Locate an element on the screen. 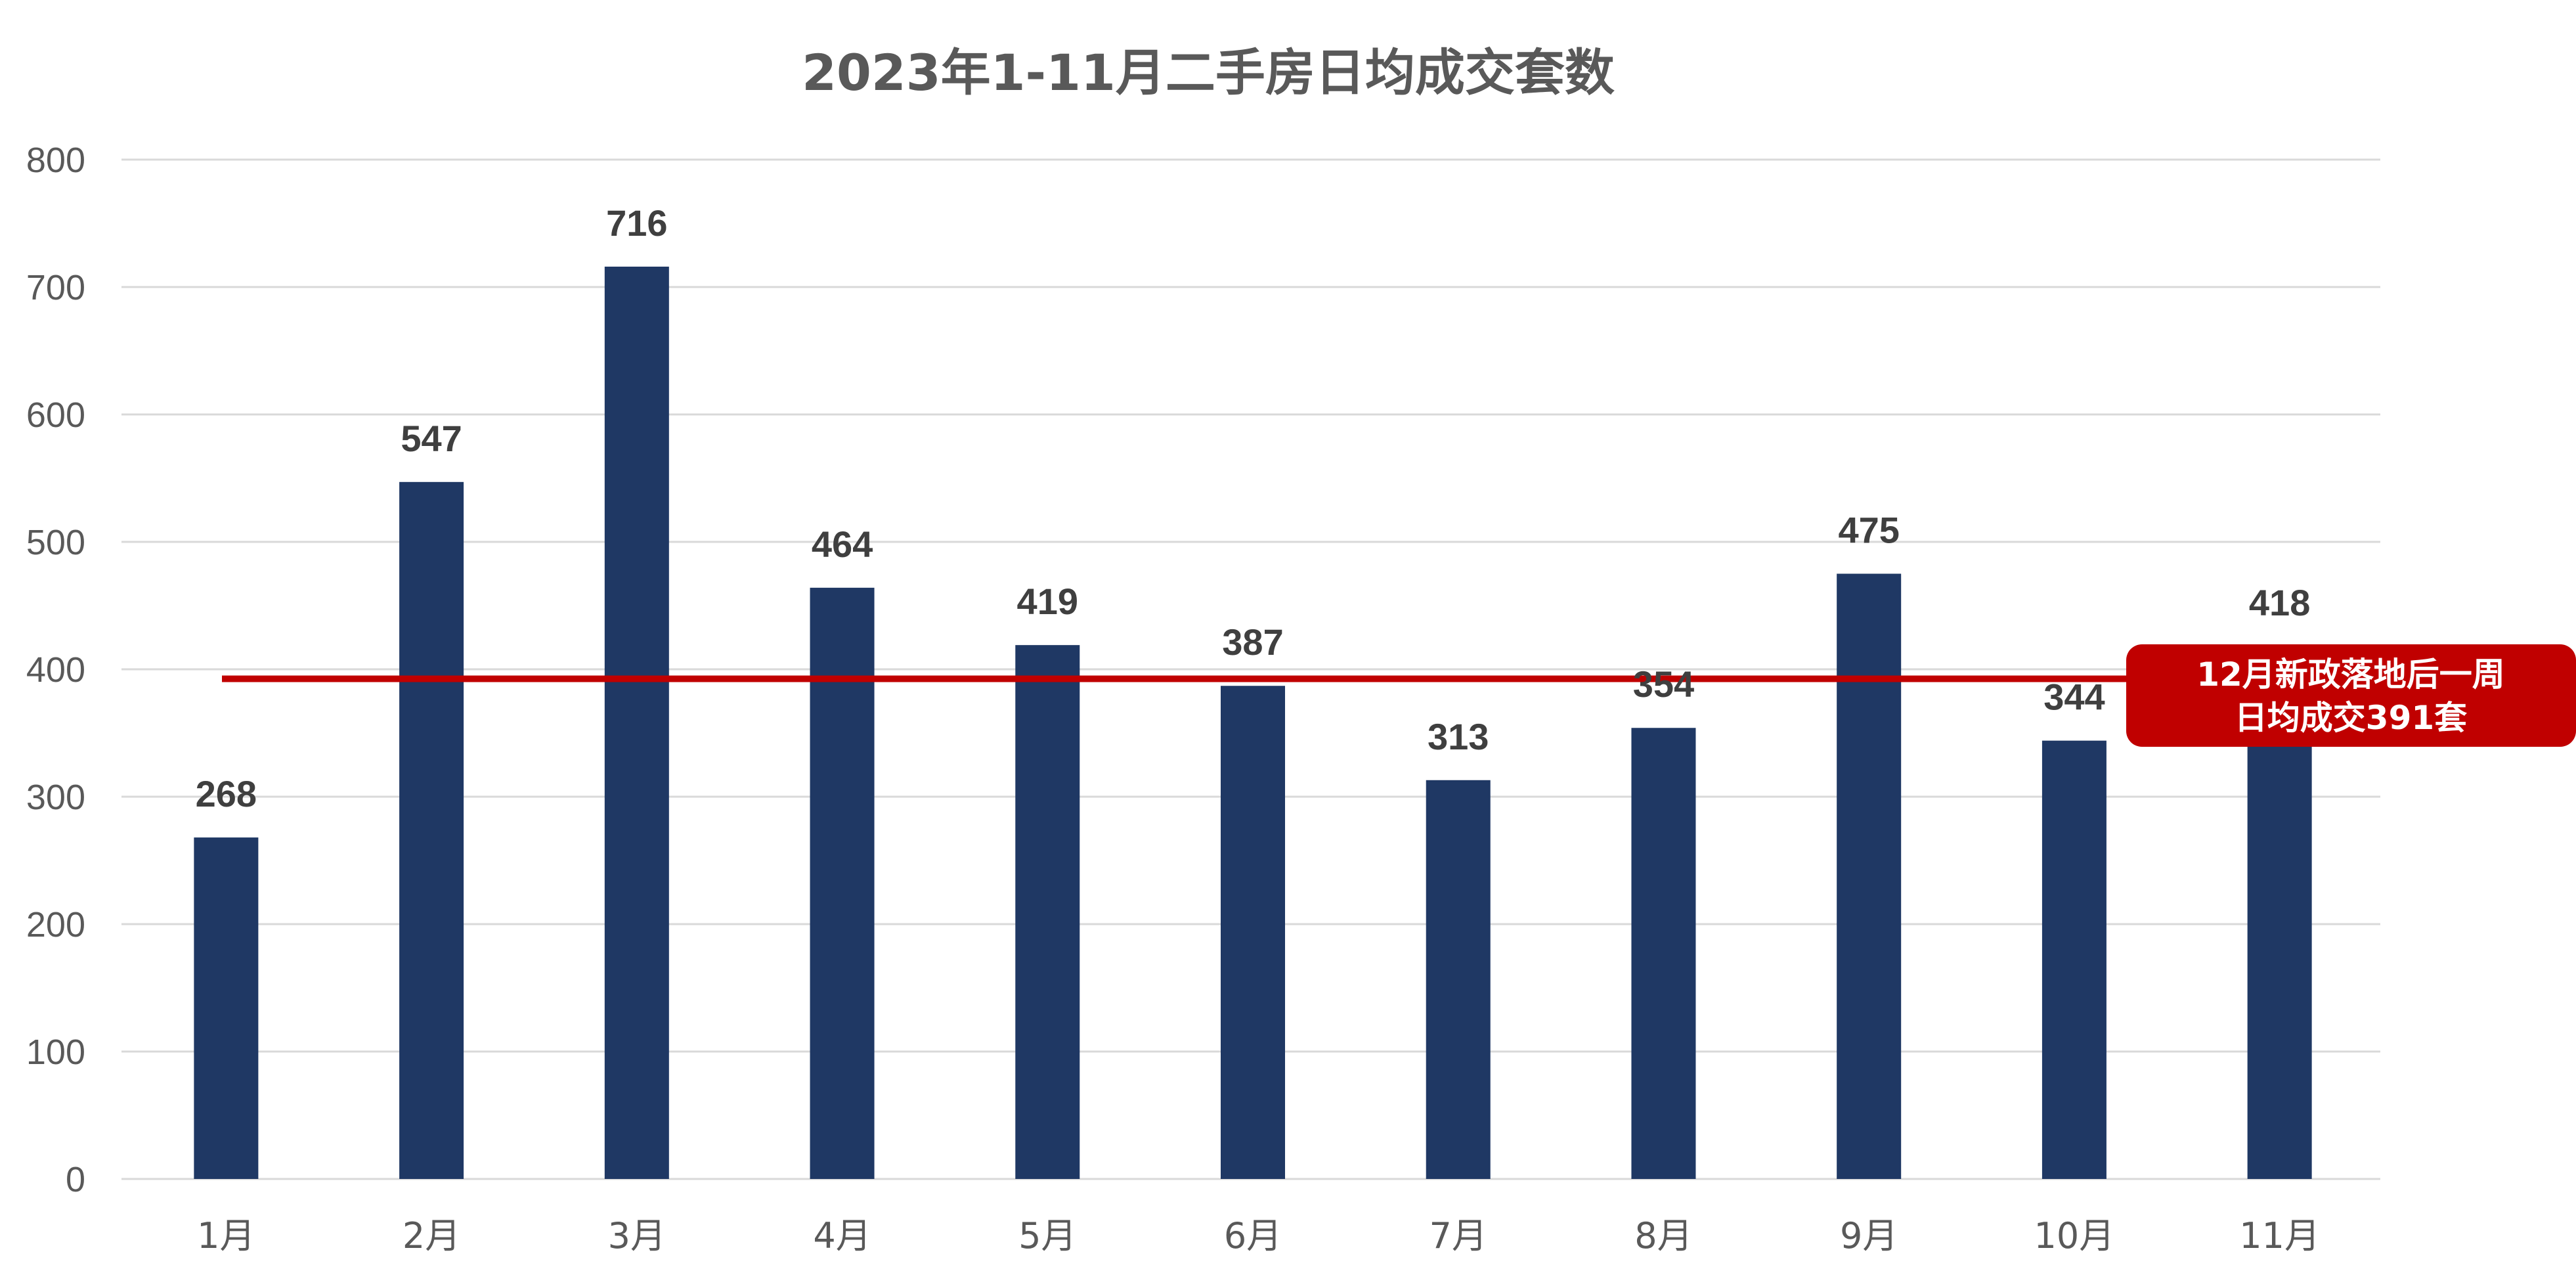 The width and height of the screenshot is (2576, 1288). y-tick-label: 500 is located at coordinates (55, 542).